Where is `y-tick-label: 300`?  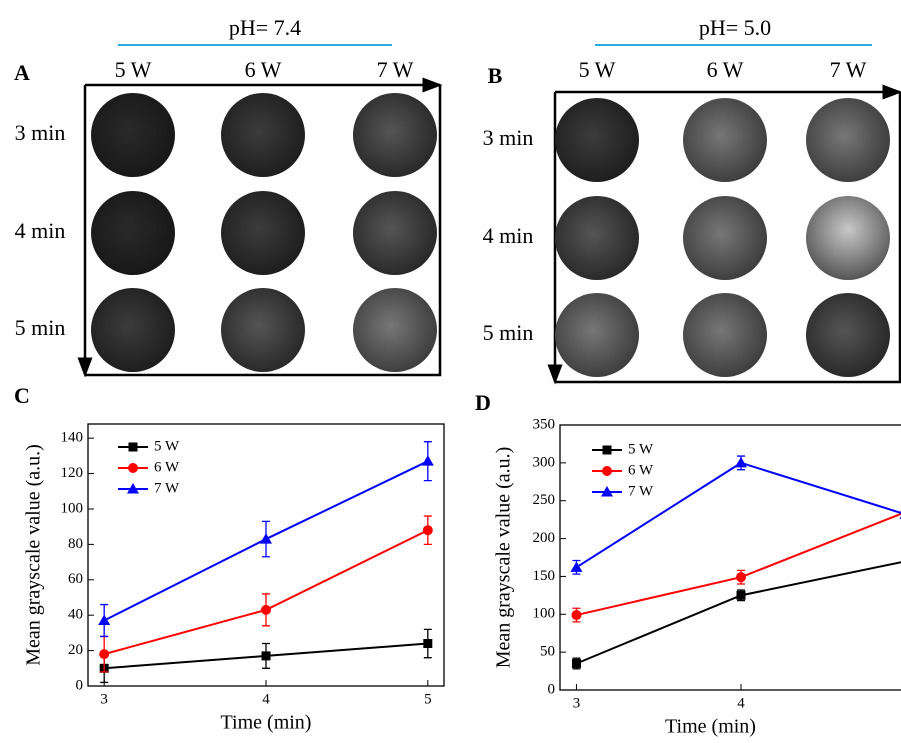 y-tick-label: 300 is located at coordinates (544, 462).